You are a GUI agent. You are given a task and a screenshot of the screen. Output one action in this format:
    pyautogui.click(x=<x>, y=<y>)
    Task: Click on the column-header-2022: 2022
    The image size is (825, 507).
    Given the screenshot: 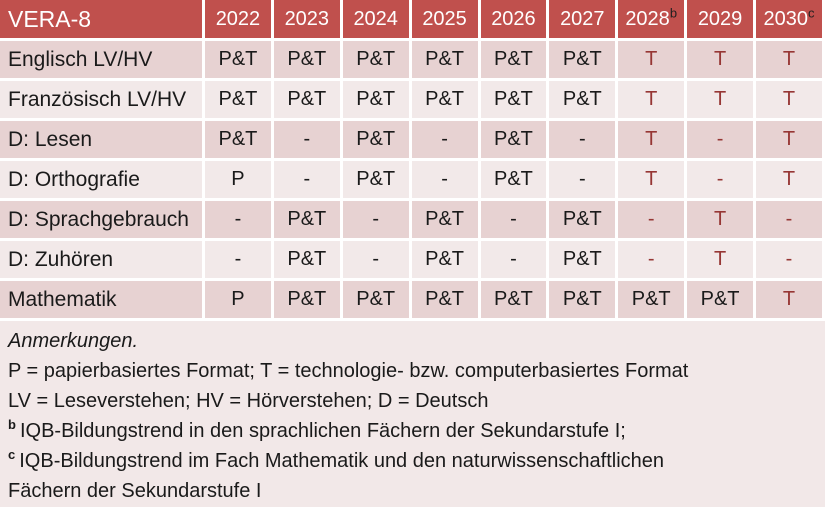 What is the action you would take?
    pyautogui.click(x=239, y=20)
    